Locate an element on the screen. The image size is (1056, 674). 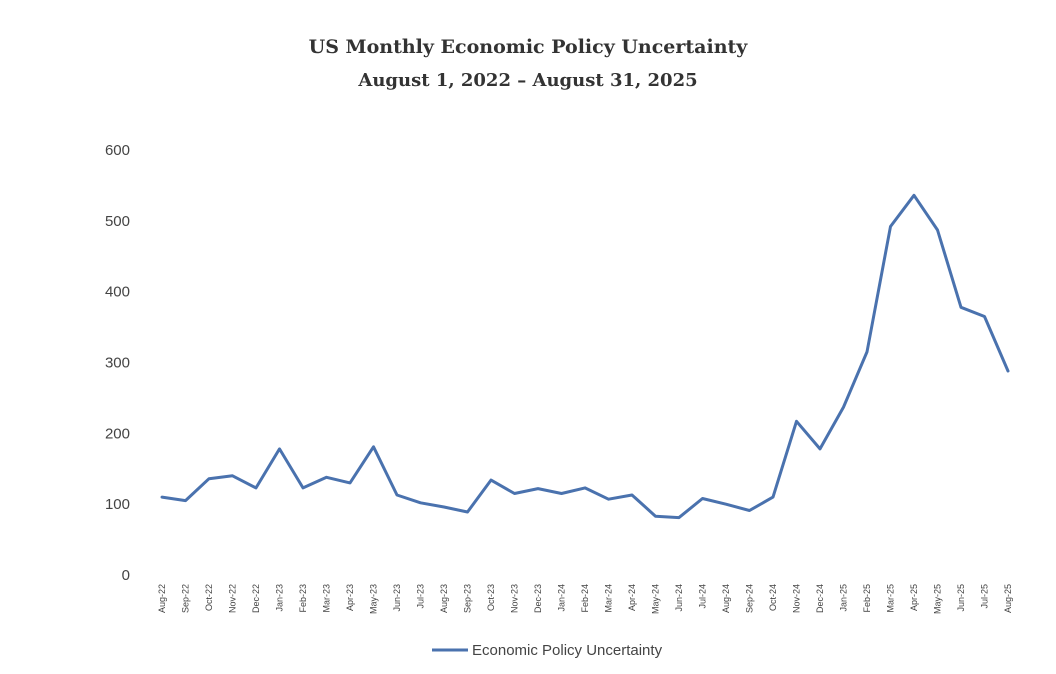
y-tick-label: 100 is located at coordinates (117, 504).